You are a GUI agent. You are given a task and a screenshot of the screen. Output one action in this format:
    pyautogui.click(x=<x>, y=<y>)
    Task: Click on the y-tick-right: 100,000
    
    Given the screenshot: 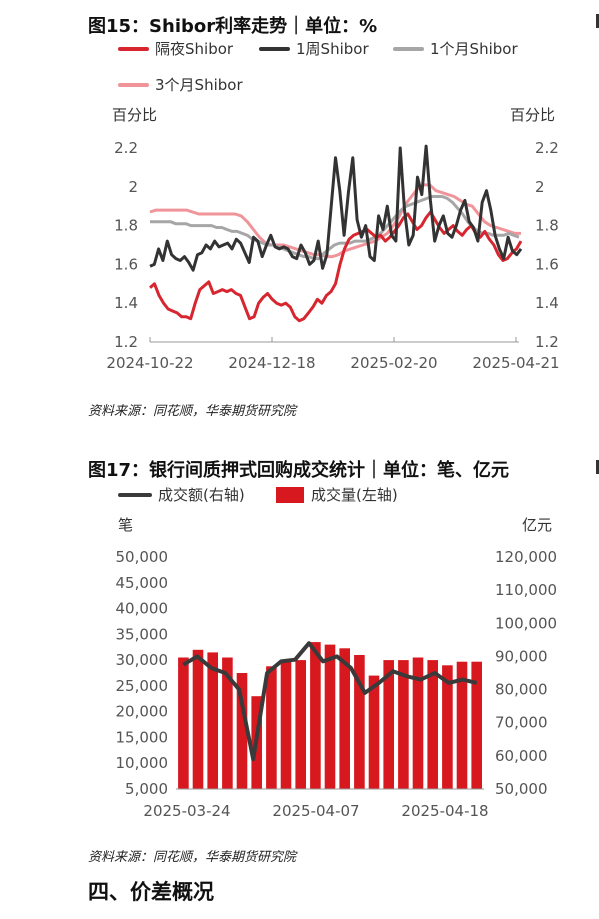 What is the action you would take?
    pyautogui.click(x=526, y=623)
    